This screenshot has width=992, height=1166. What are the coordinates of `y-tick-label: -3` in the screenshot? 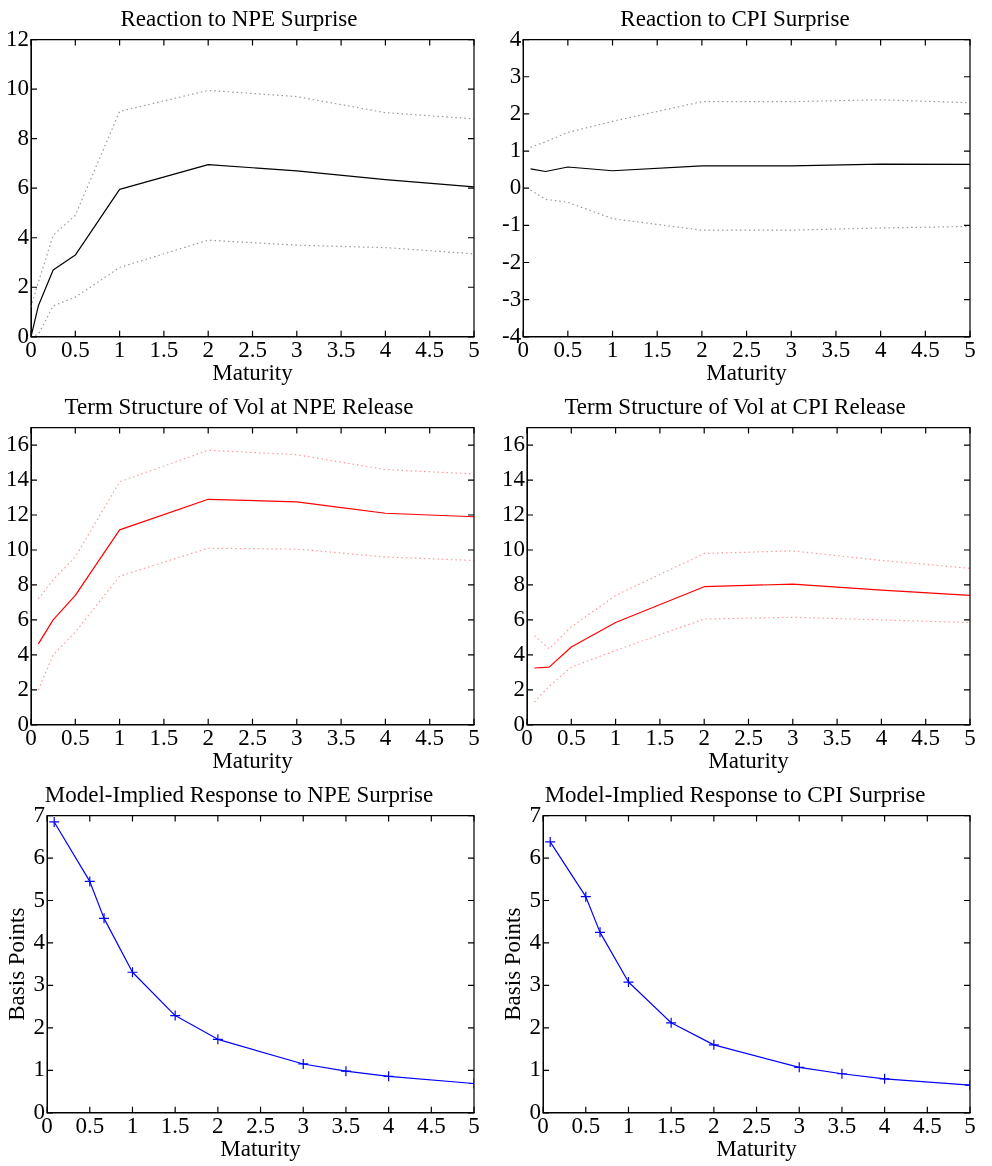 It's located at (511, 298).